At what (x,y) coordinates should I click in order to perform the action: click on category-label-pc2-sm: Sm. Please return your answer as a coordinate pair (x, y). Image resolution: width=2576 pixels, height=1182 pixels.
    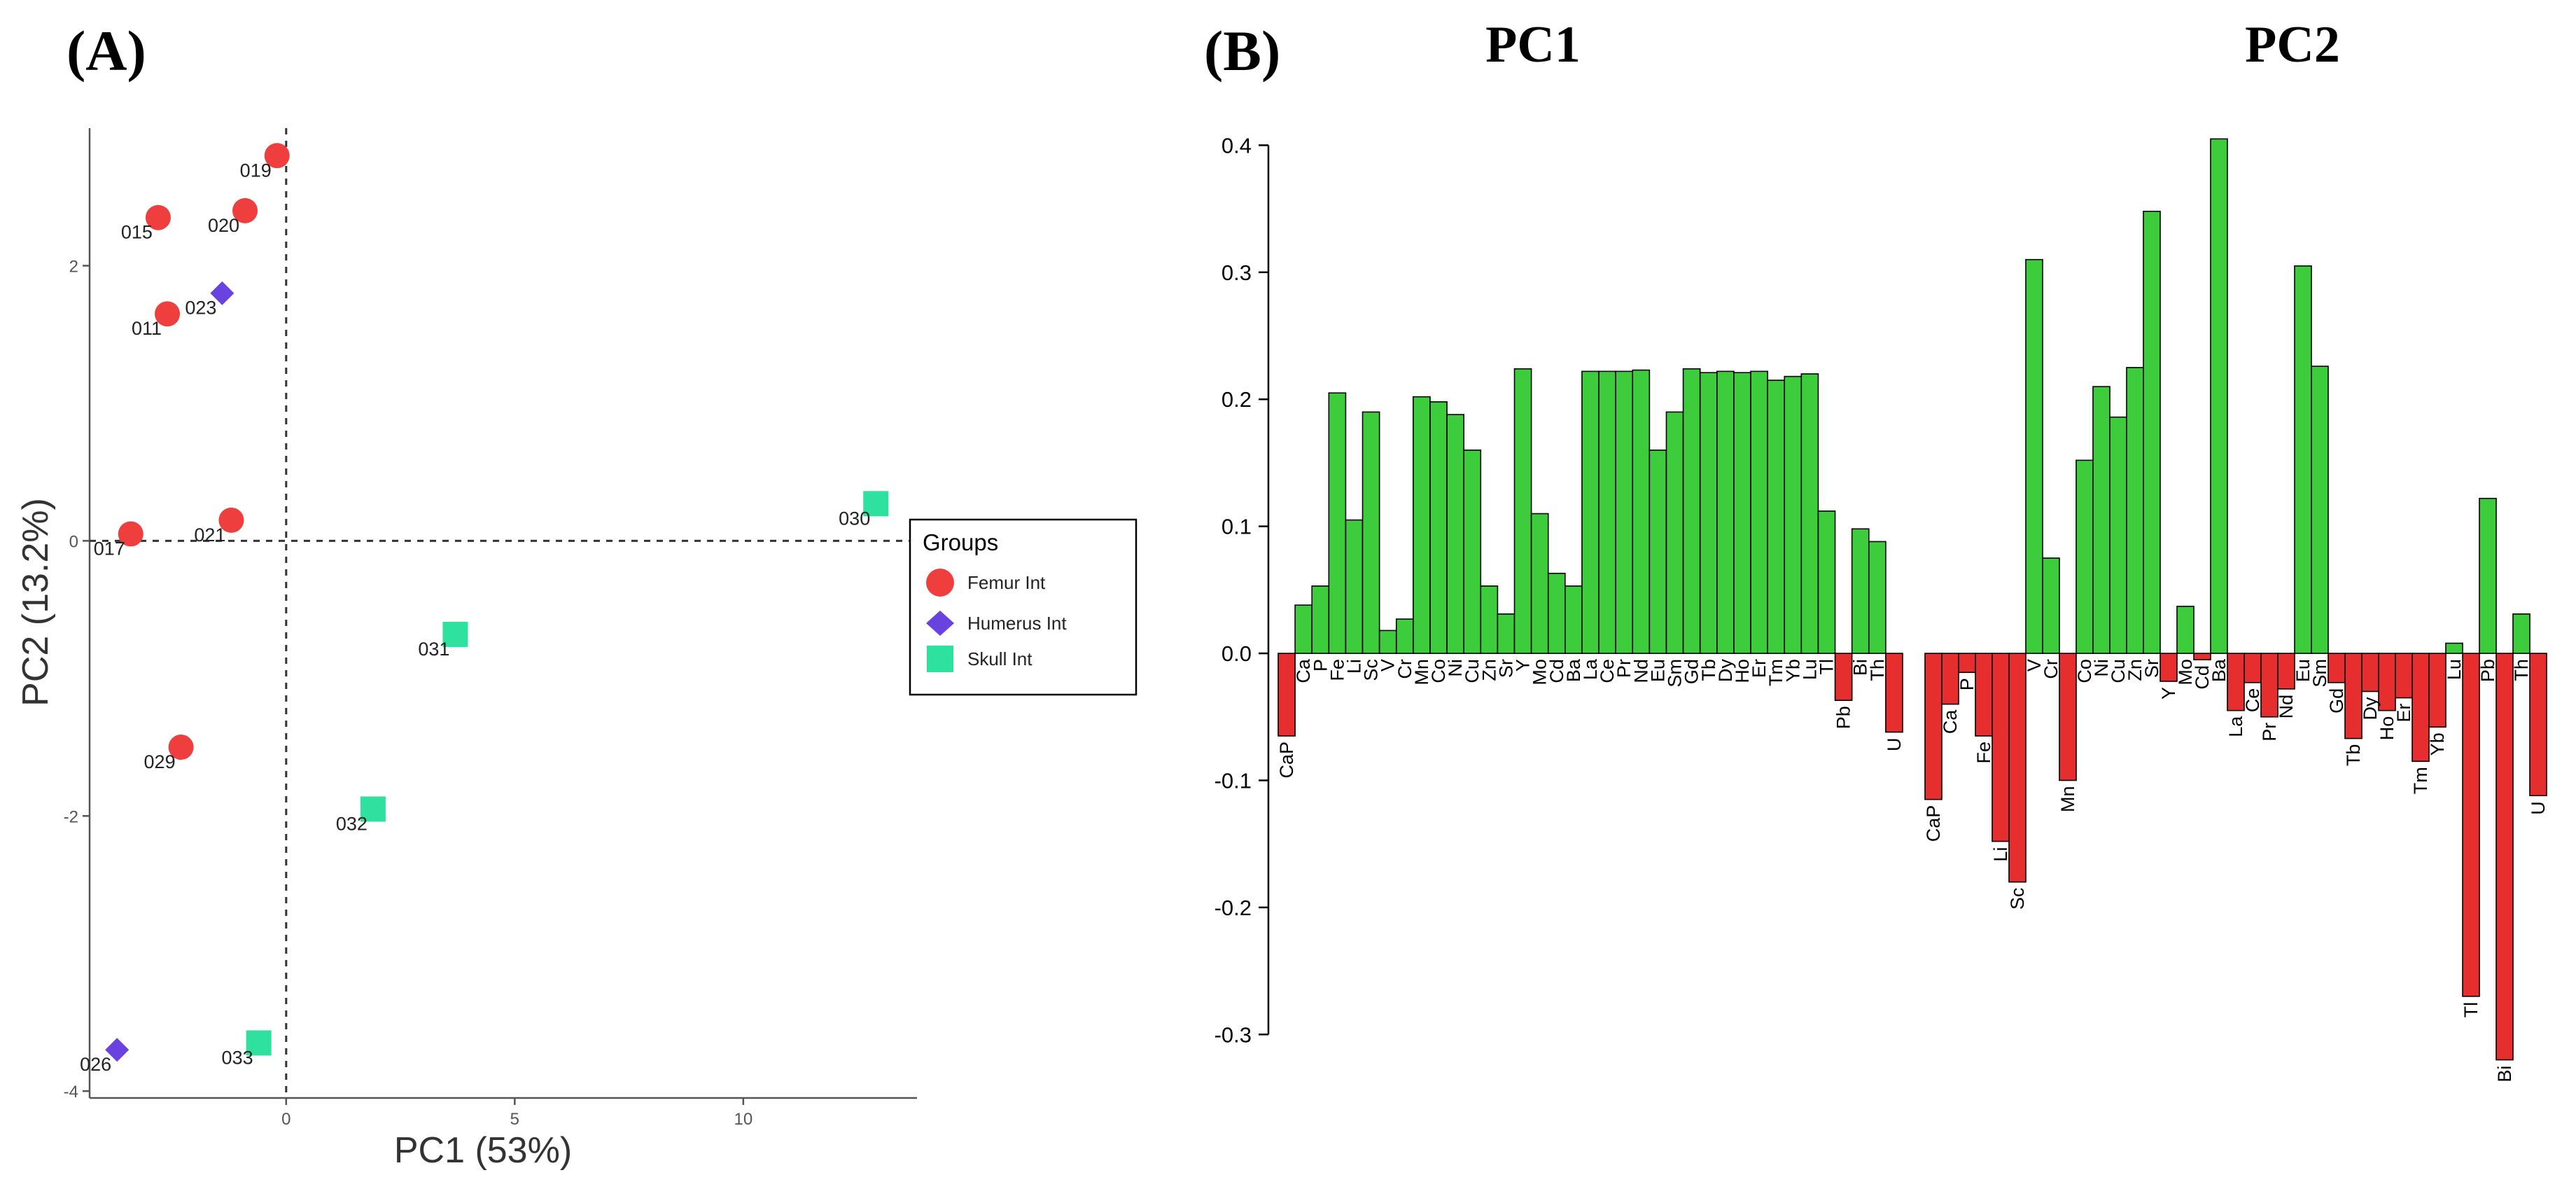
    Looking at the image, I should click on (2319, 673).